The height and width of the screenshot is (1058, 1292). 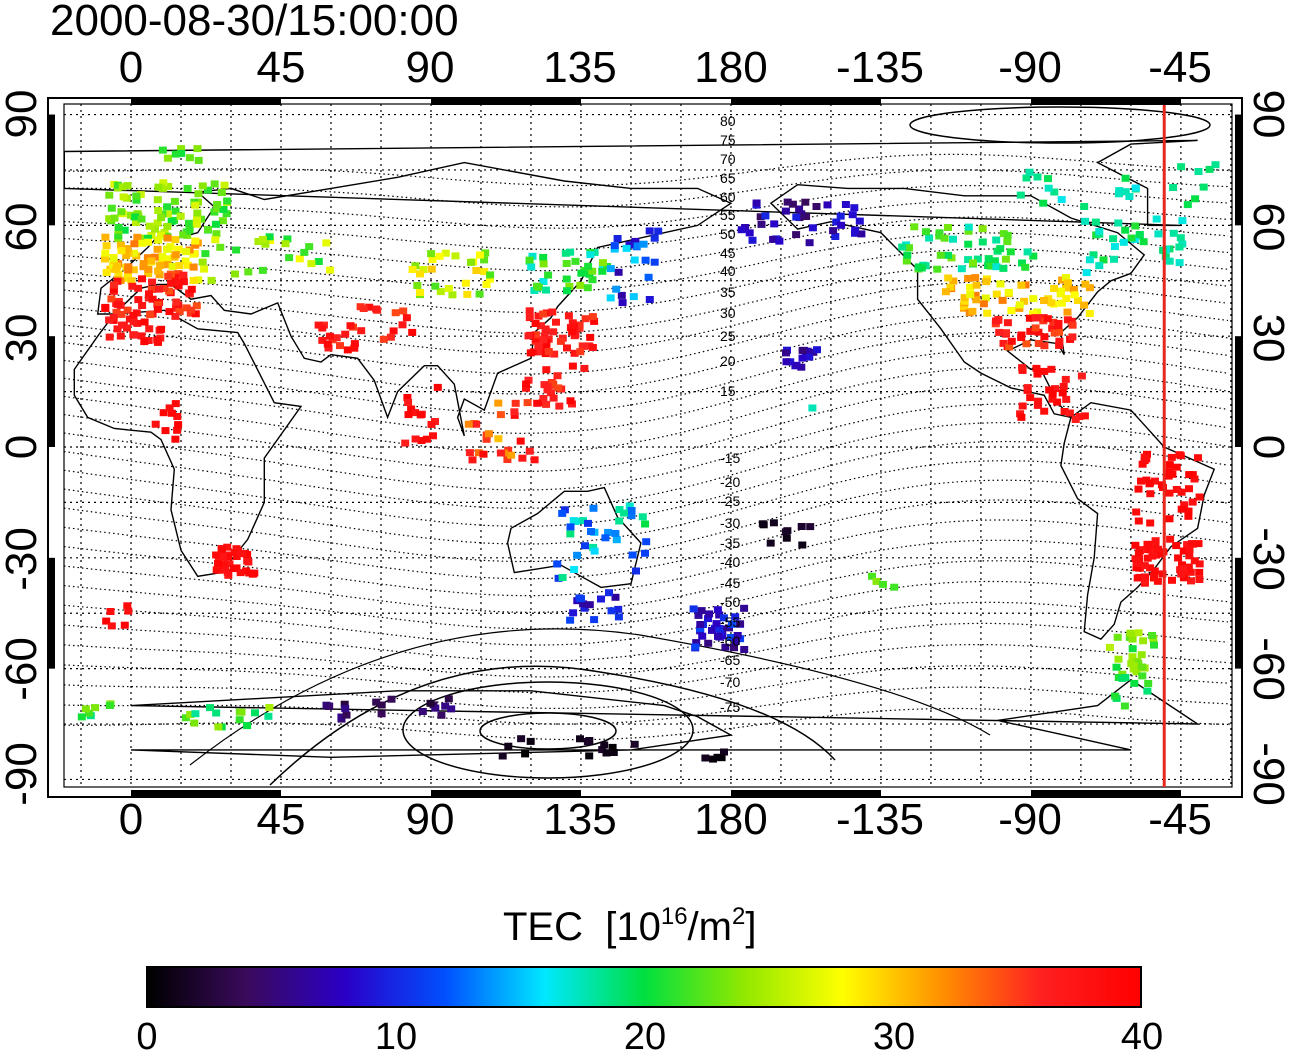 I want to click on lon-tick-bottom: 0, so click(x=131, y=819).